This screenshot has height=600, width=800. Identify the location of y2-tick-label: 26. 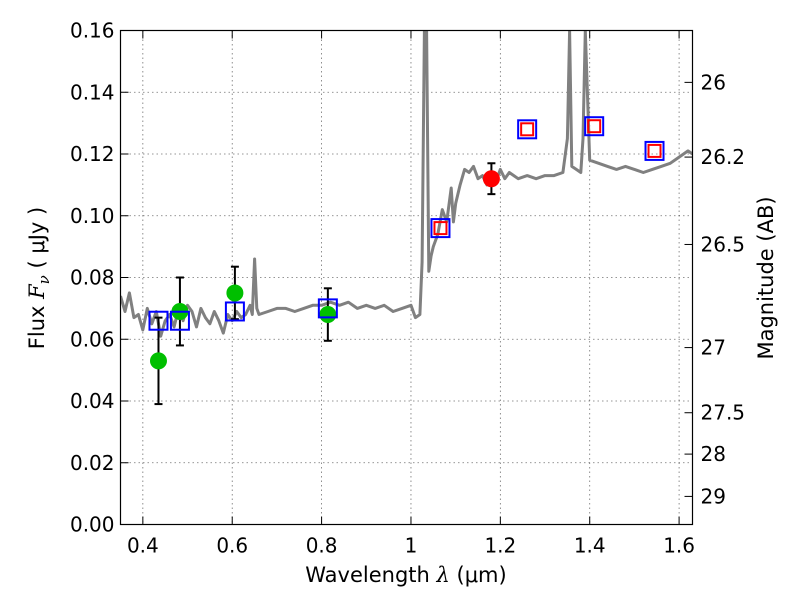
(713, 82).